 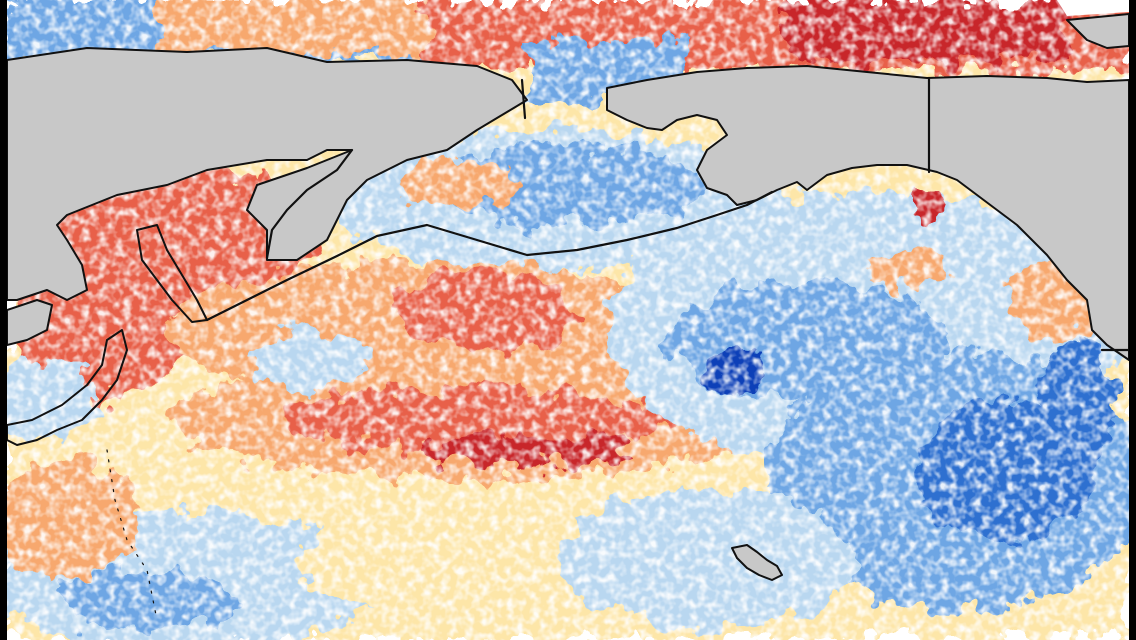 I want to click on kamchatka-coast, so click(x=309, y=204).